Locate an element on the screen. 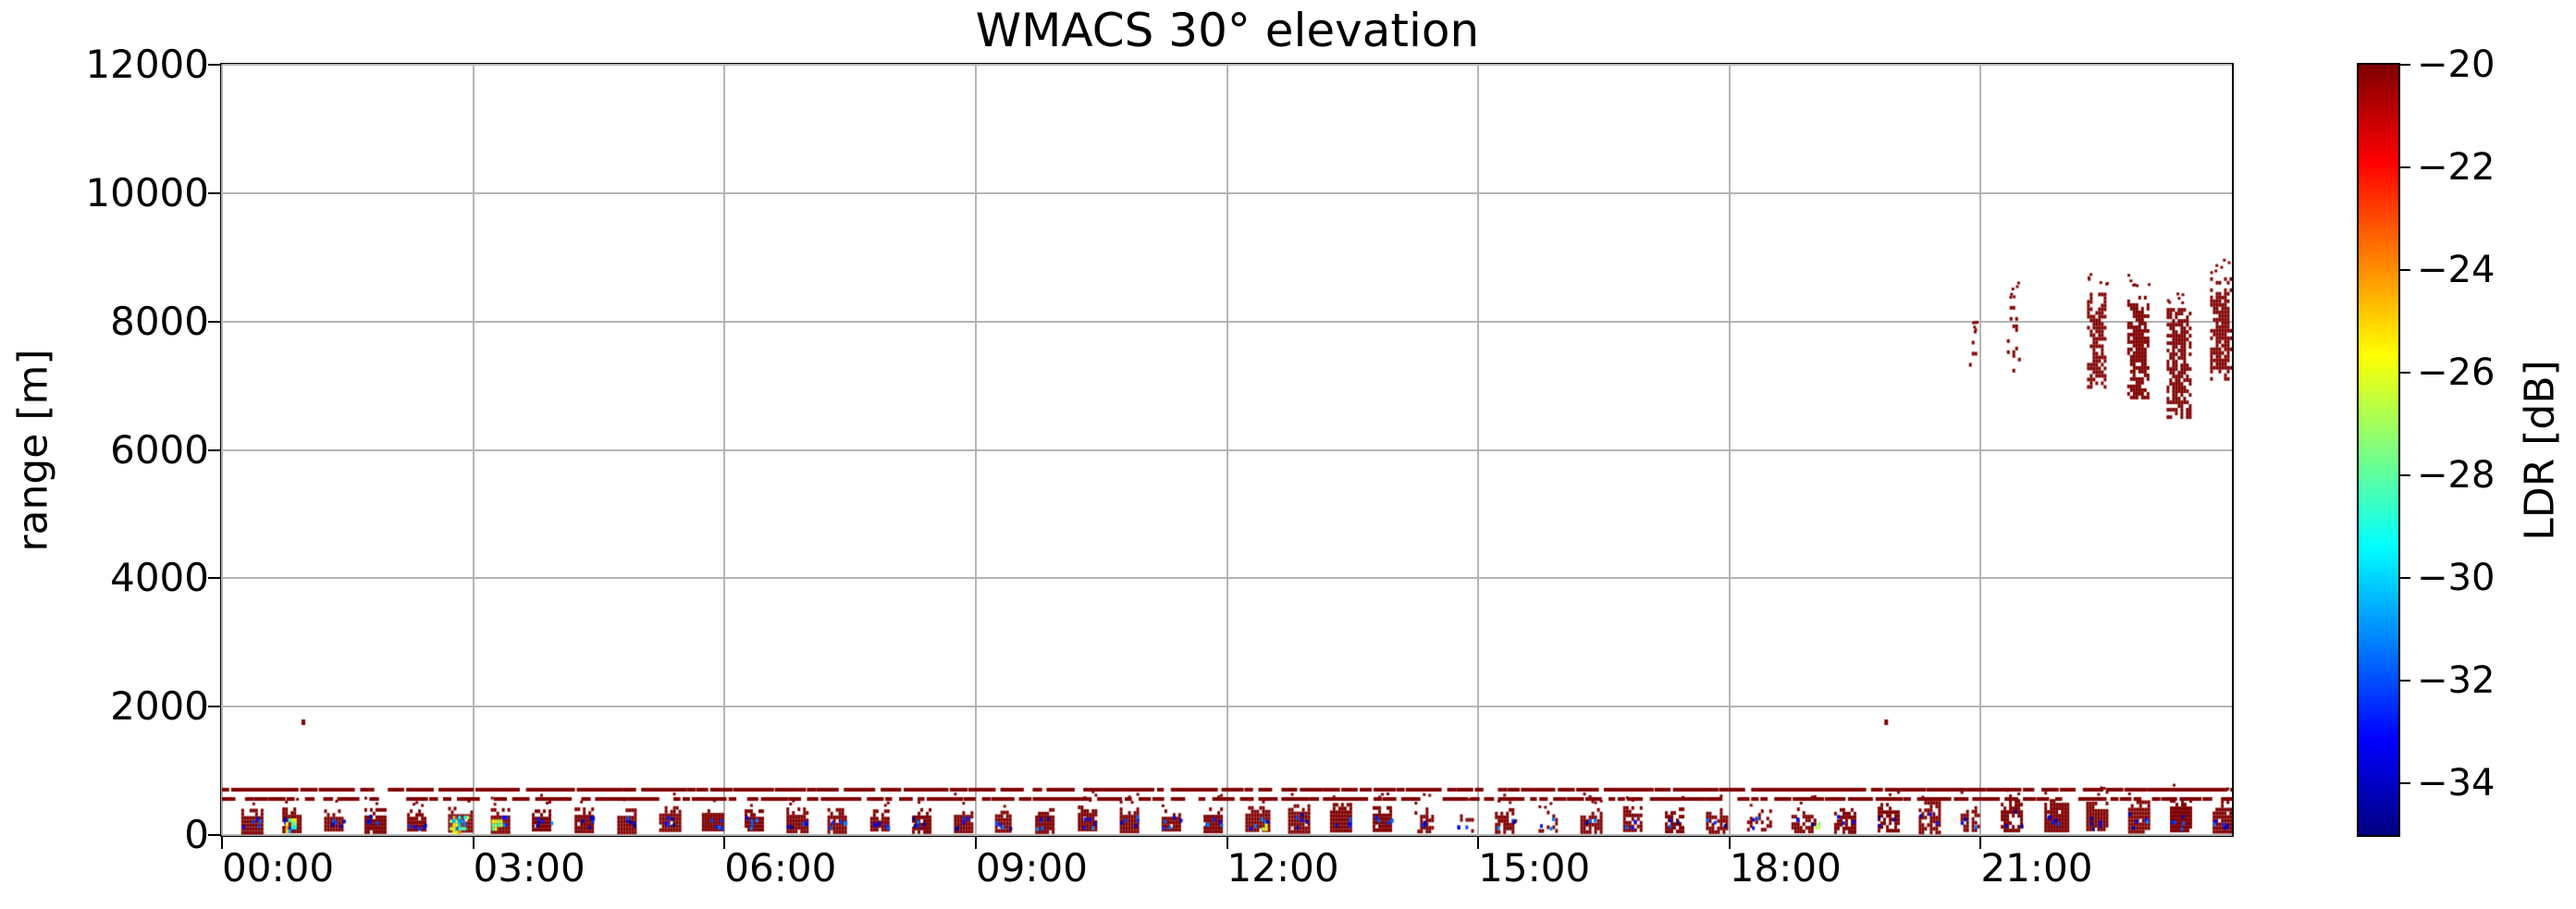 This screenshot has width=2576, height=909. colorbar-tick-label: −28 is located at coordinates (2456, 475).